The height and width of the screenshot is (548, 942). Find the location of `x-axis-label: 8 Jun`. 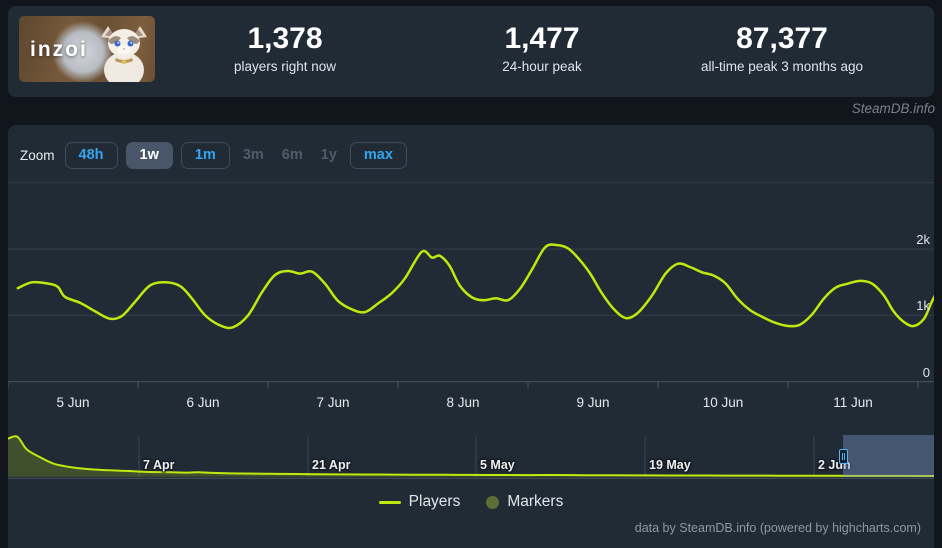

x-axis-label: 8 Jun is located at coordinates (463, 402).